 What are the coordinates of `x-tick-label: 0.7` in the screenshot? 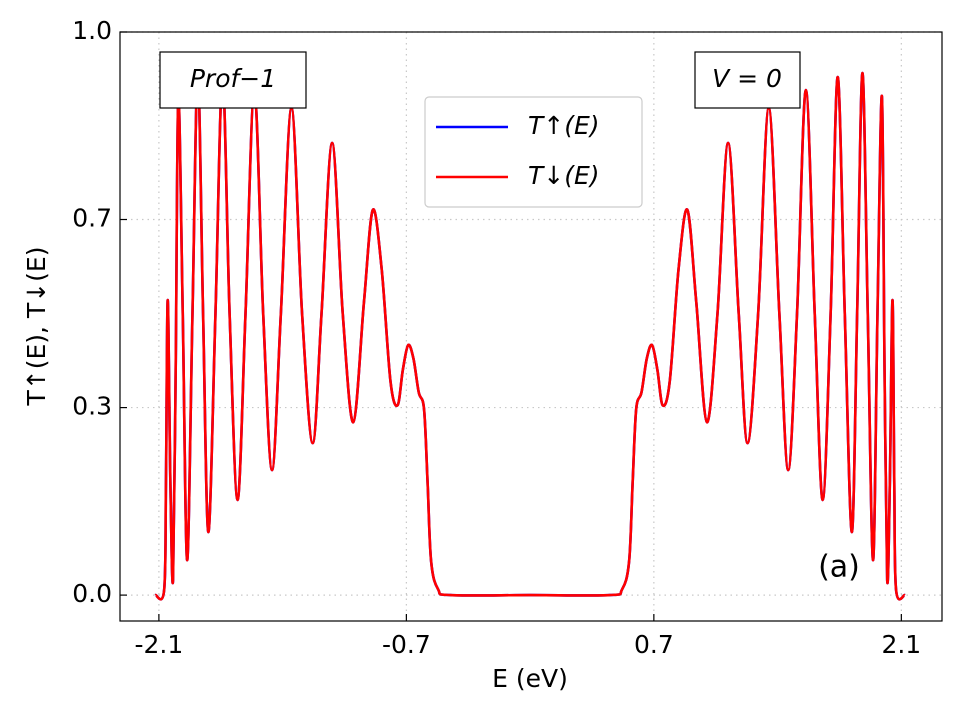 It's located at (654, 644).